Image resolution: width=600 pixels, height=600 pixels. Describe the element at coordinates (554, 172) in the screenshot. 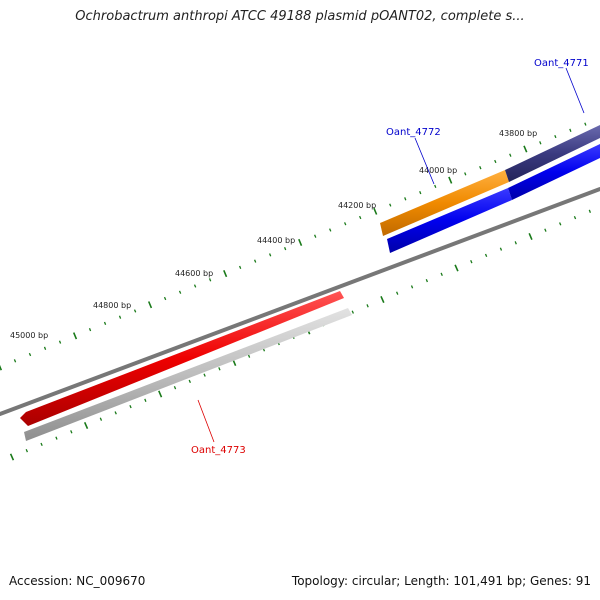

I see `gene-oant-4771-feature` at that location.